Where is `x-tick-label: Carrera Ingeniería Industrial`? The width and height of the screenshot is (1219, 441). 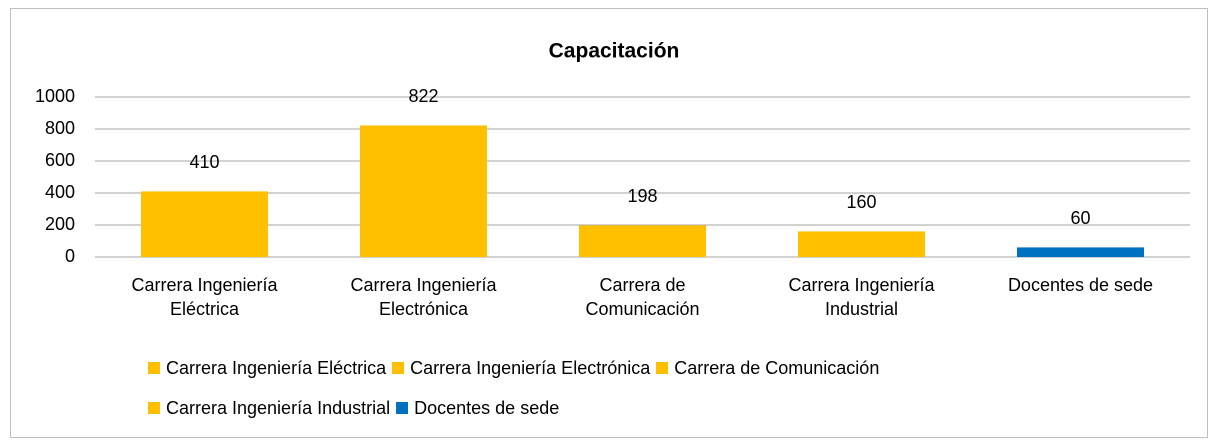 x-tick-label: Carrera Ingeniería Industrial is located at coordinates (861, 297).